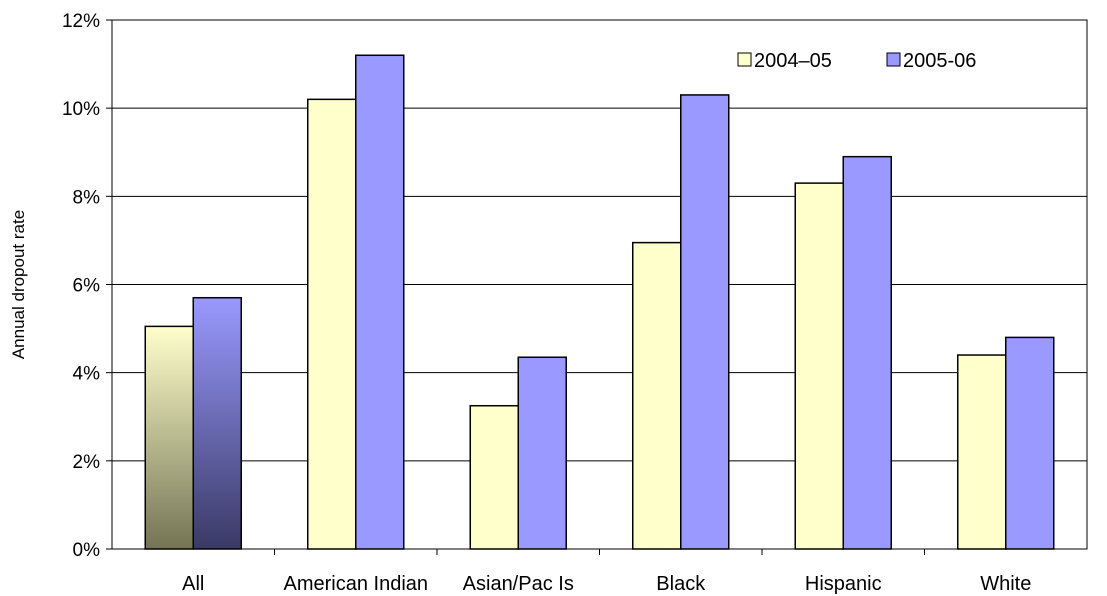 The height and width of the screenshot is (596, 1107). Describe the element at coordinates (87, 286) in the screenshot. I see `y-tick-label: 6%` at that location.